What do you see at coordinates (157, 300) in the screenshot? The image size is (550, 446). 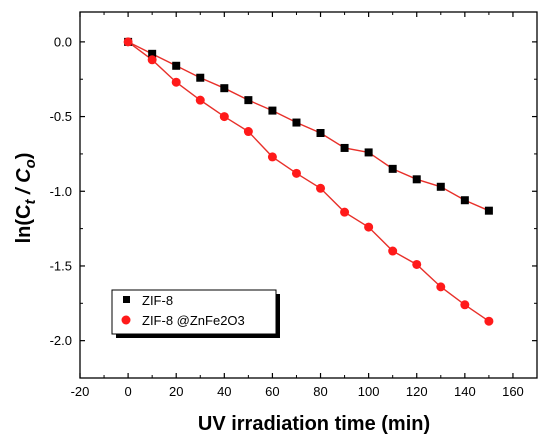 I see `legend-label-zif8: ZIF-8` at bounding box center [157, 300].